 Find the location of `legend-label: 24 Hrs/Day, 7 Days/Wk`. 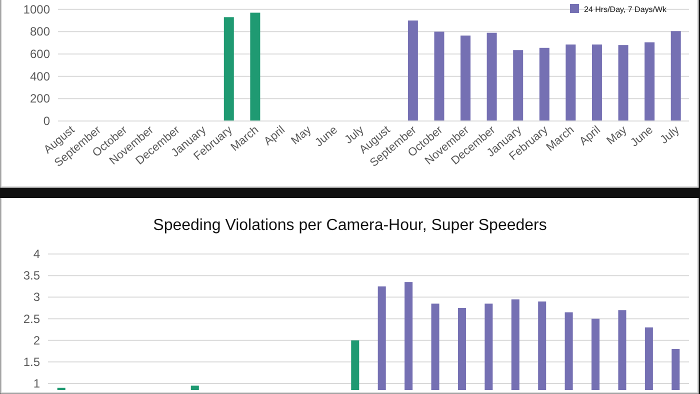

legend-label: 24 Hrs/Day, 7 Days/Wk is located at coordinates (626, 9).